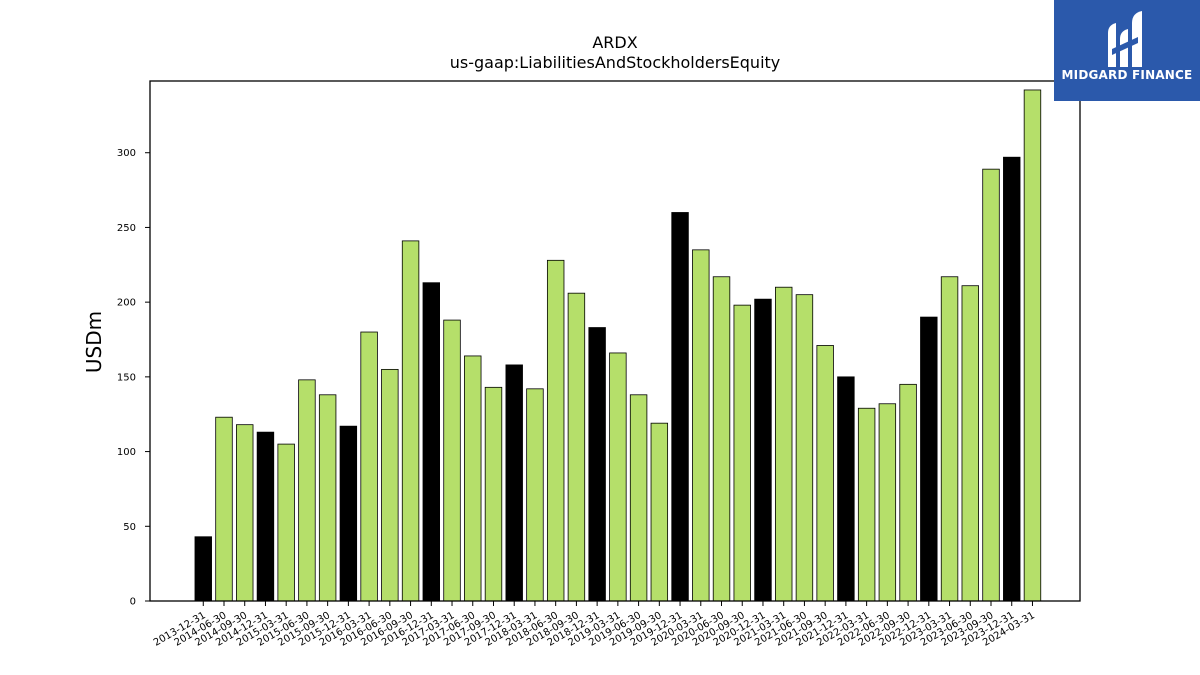  I want to click on y-axis-label: USDm, so click(94, 342).